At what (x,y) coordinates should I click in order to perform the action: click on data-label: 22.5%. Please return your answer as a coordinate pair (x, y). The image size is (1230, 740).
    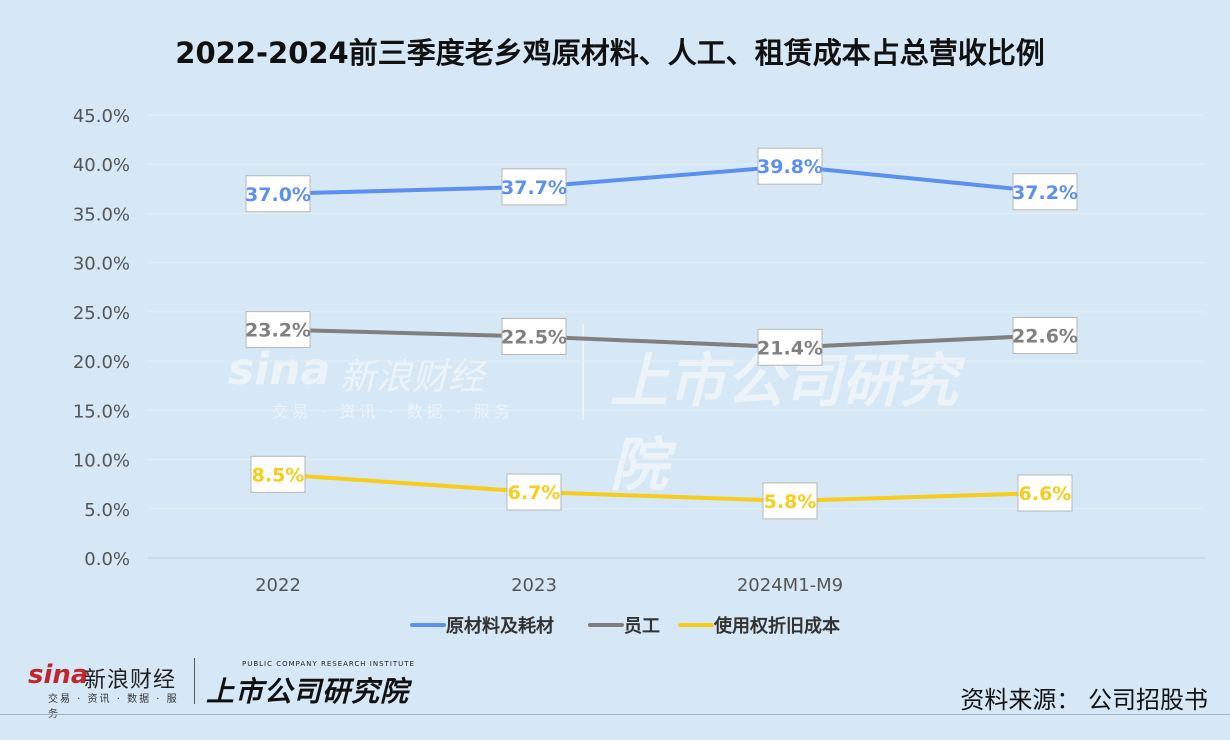
    Looking at the image, I should click on (534, 338).